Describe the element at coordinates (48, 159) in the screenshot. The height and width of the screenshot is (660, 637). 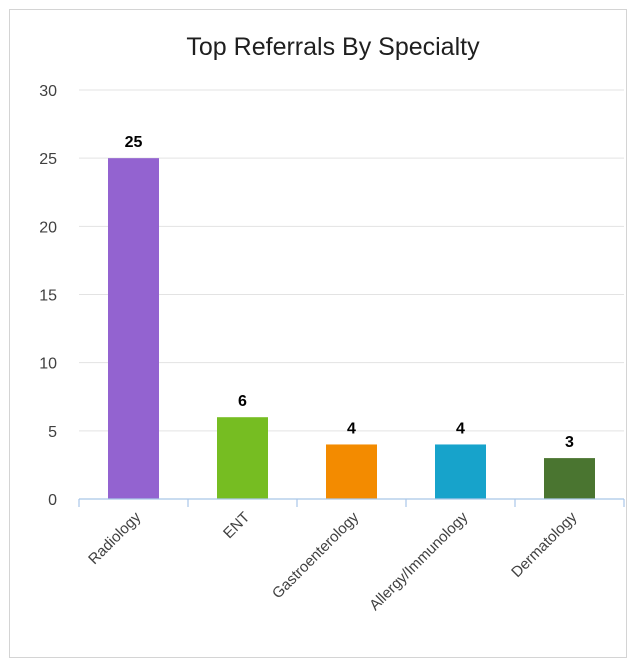
I see `y-tick-label: 25` at that location.